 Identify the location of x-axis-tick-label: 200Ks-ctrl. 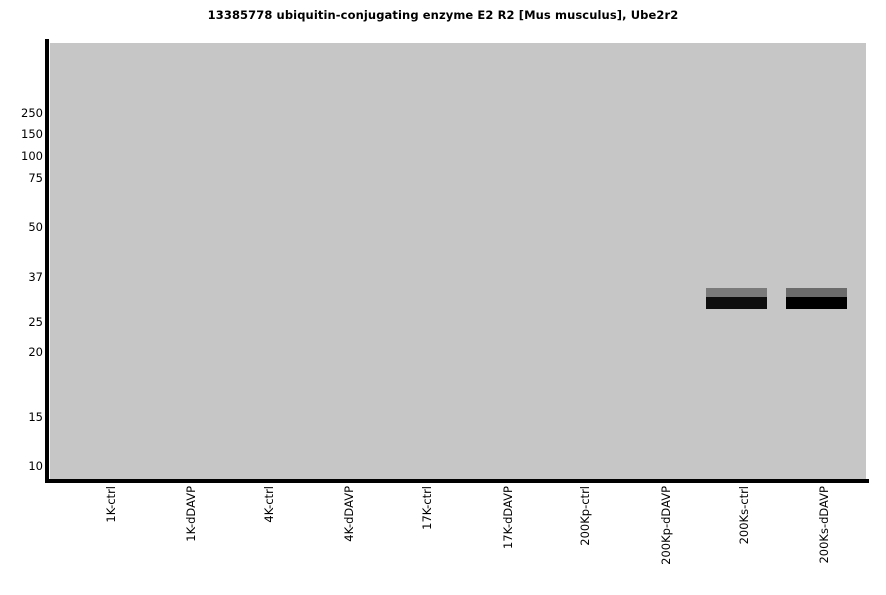
(744, 515).